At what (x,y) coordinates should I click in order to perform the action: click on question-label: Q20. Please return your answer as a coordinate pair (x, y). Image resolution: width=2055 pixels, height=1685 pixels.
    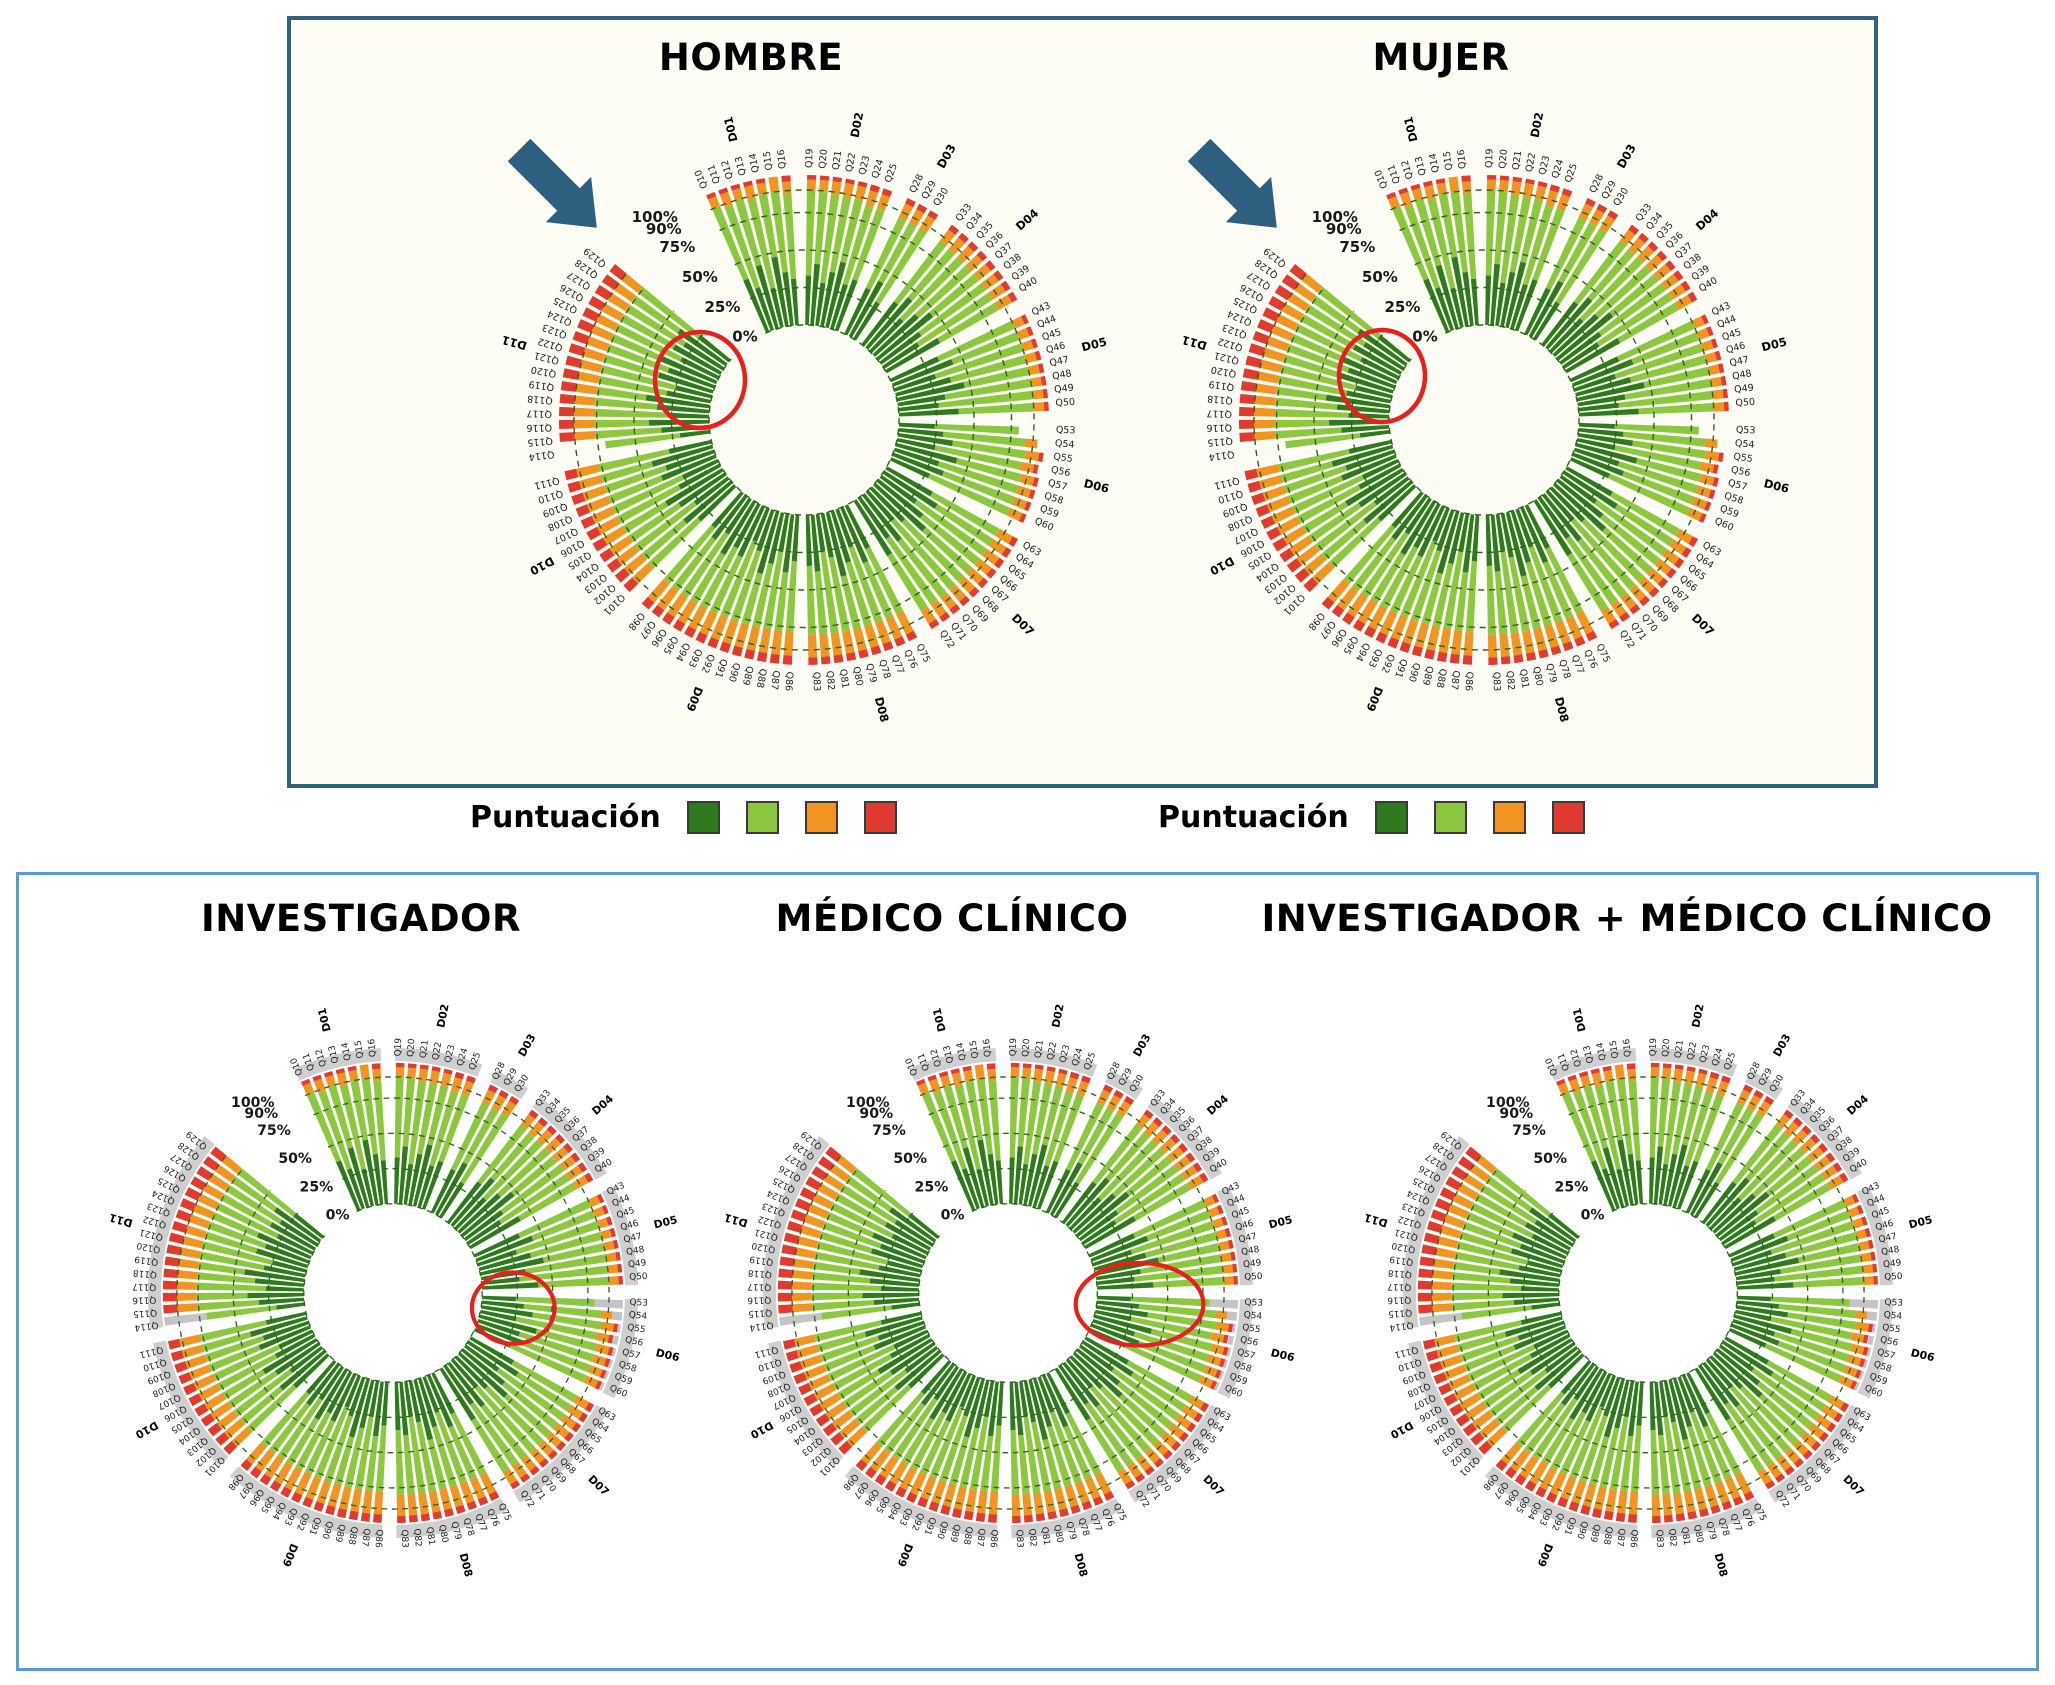
    Looking at the image, I should click on (1503, 159).